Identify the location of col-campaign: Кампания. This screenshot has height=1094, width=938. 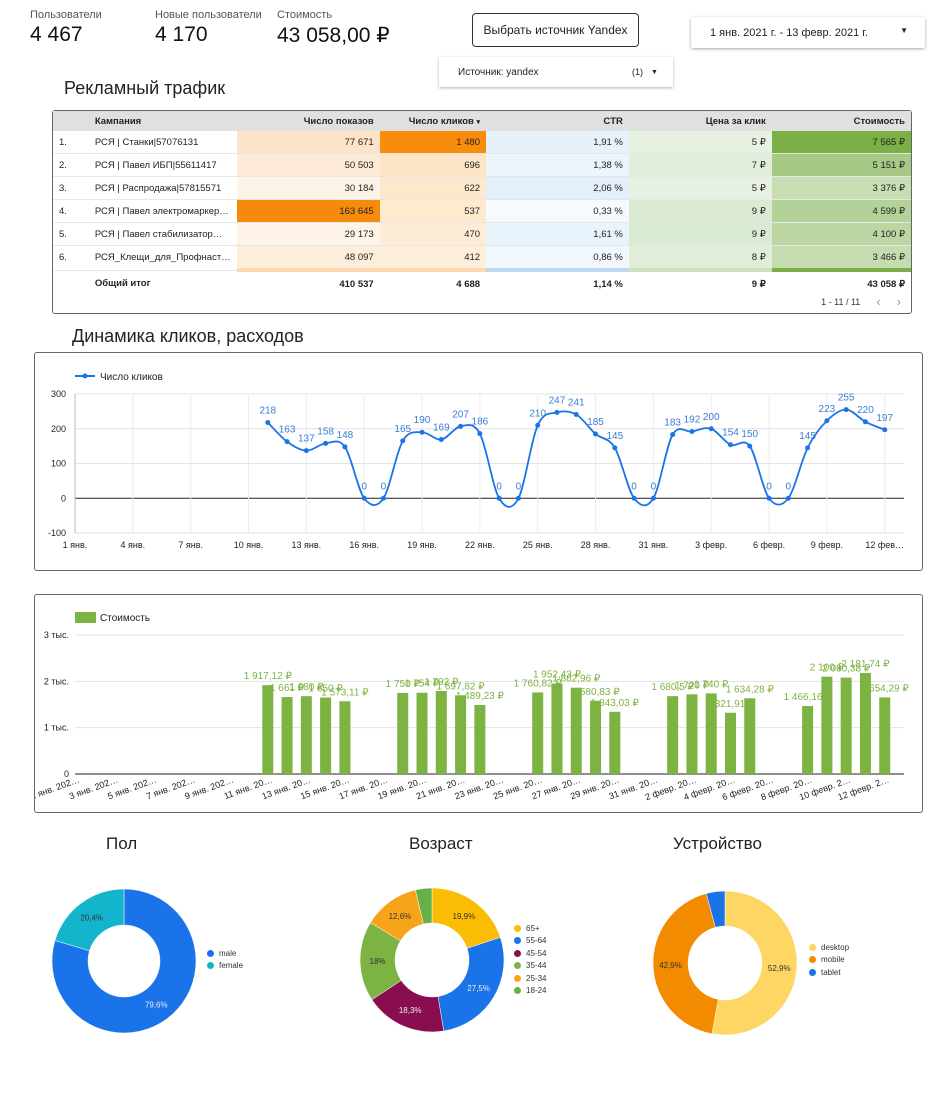
(162, 121).